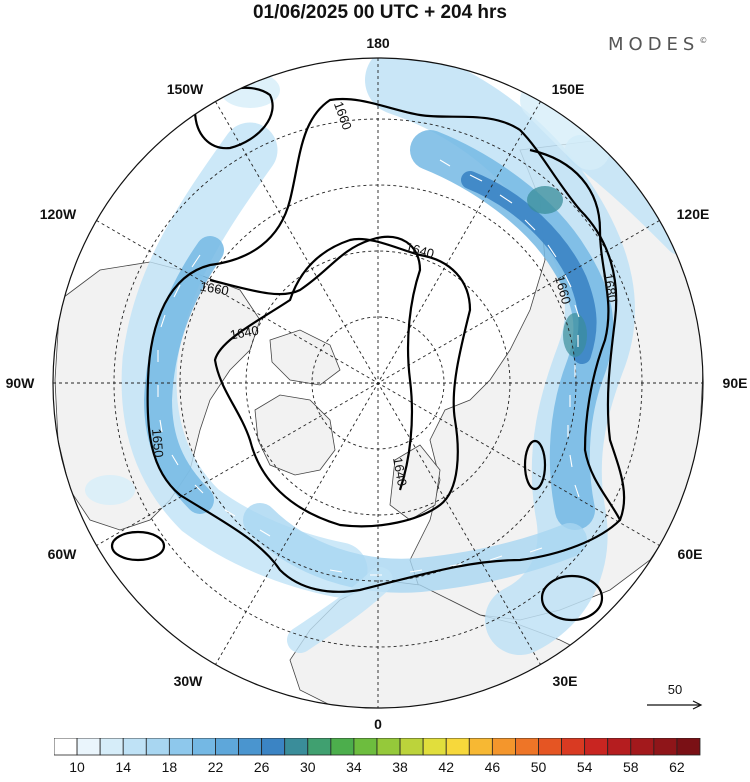 This screenshot has height=782, width=750. Describe the element at coordinates (189, 681) in the screenshot. I see `lon-label-30w: 30W` at that location.